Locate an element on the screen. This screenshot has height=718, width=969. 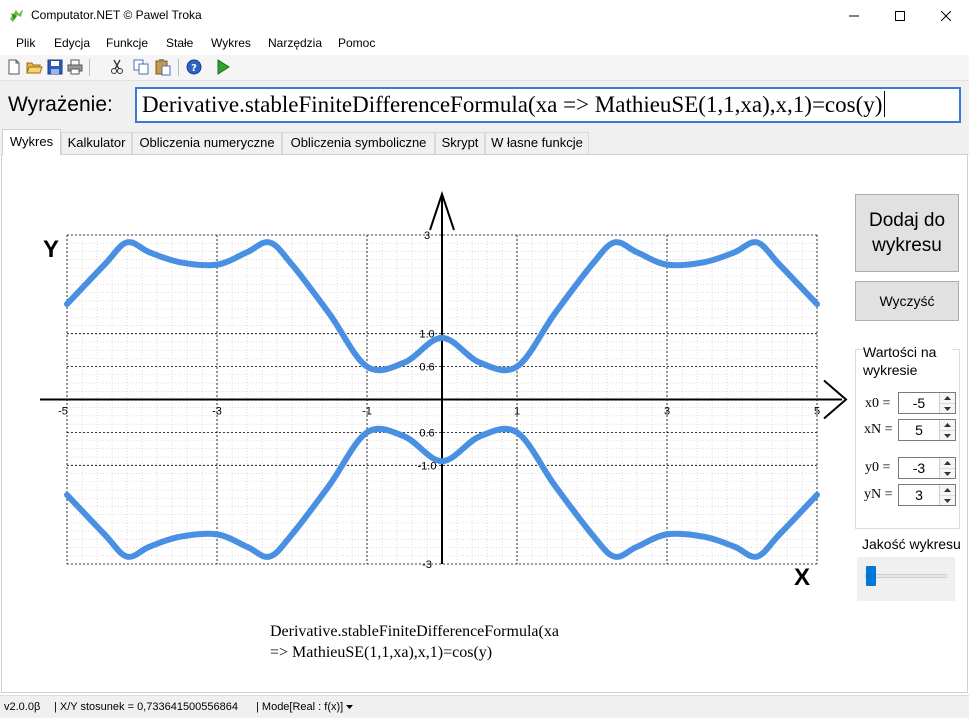
slider-thumb is located at coordinates (871, 576).